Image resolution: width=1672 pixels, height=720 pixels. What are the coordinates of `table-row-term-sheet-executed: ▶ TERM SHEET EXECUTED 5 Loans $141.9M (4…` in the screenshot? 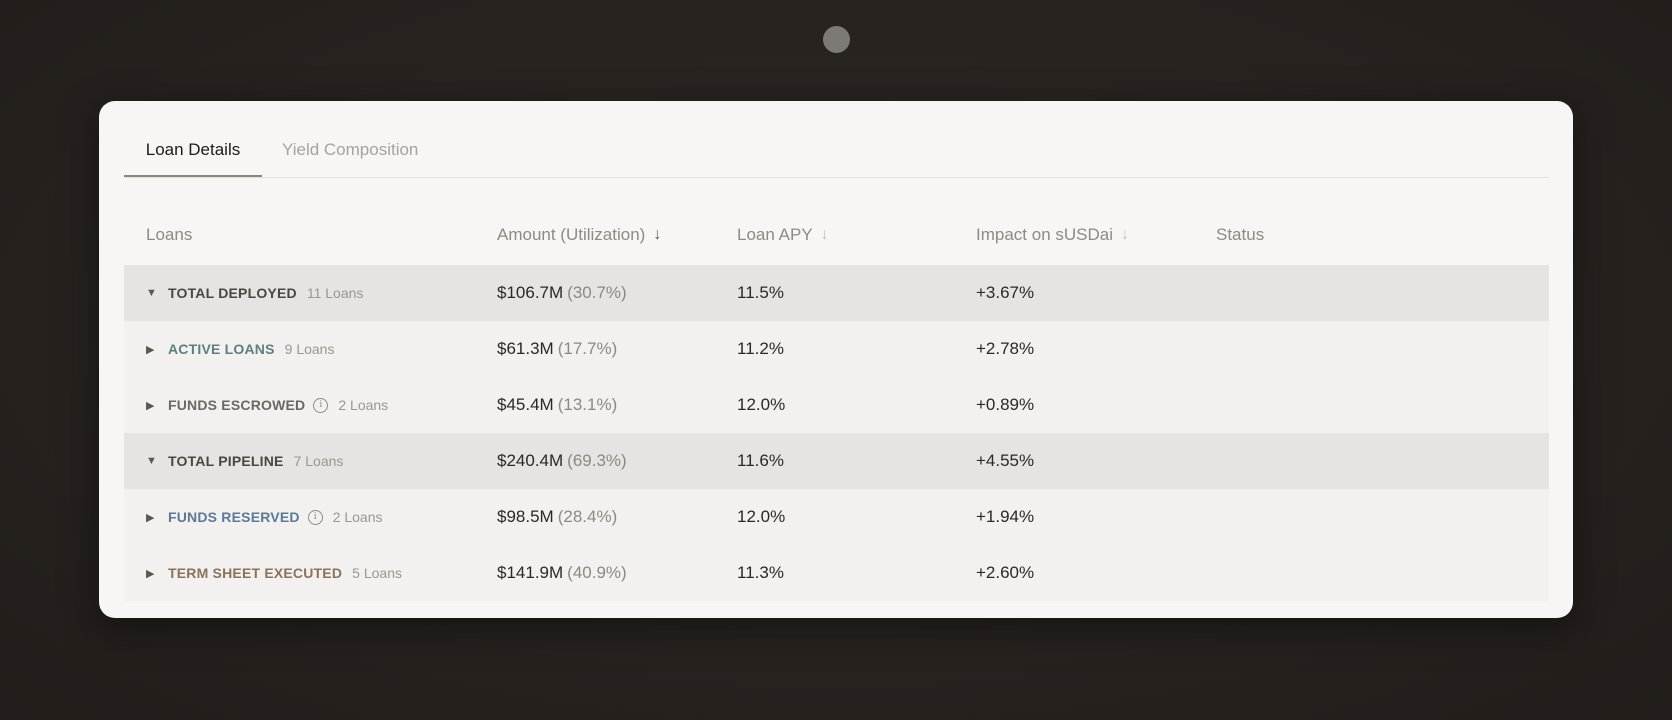 It's located at (836, 573).